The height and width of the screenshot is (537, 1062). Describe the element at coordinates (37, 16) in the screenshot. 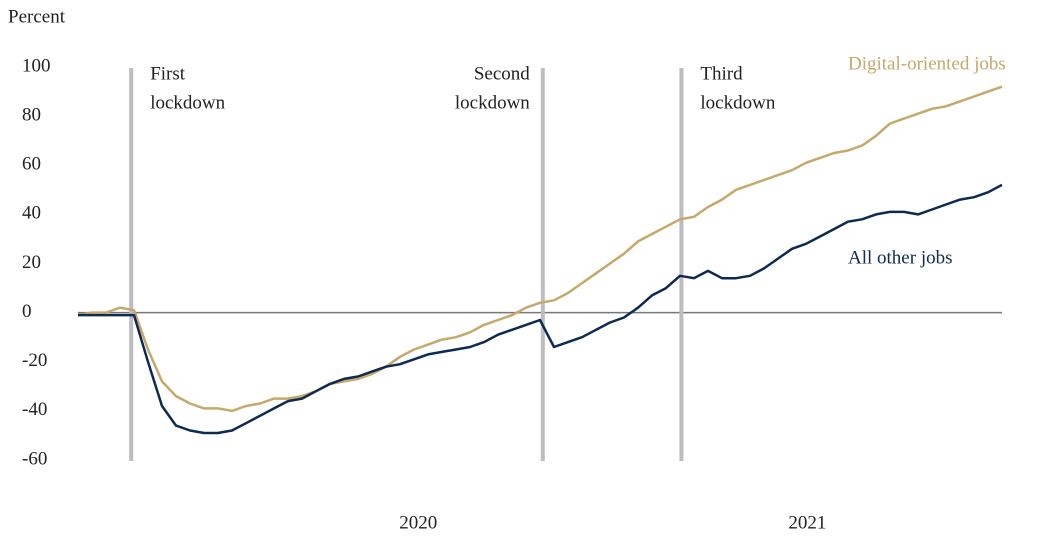

I see `y-axis-label: Percent` at that location.